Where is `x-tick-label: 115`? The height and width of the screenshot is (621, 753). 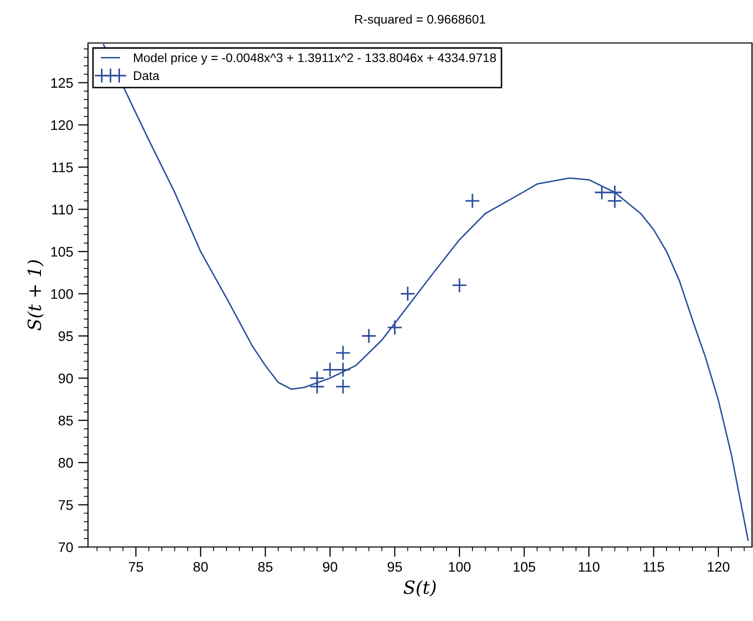
x-tick-label: 115 is located at coordinates (654, 567).